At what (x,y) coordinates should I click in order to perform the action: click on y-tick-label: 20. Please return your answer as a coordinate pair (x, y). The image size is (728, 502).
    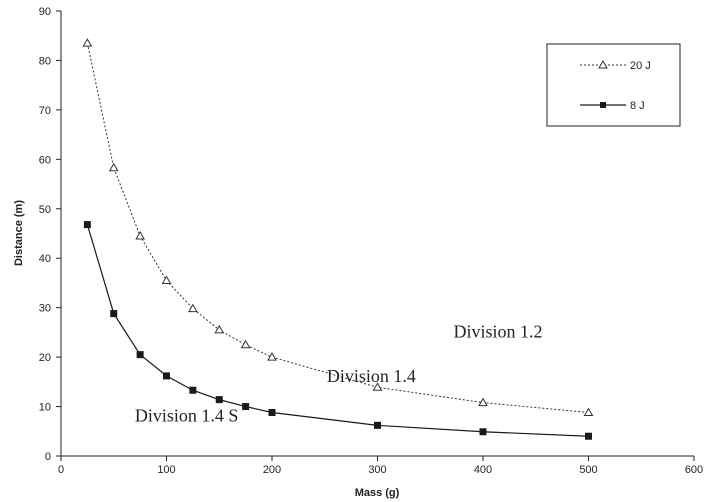
    Looking at the image, I should click on (45, 358).